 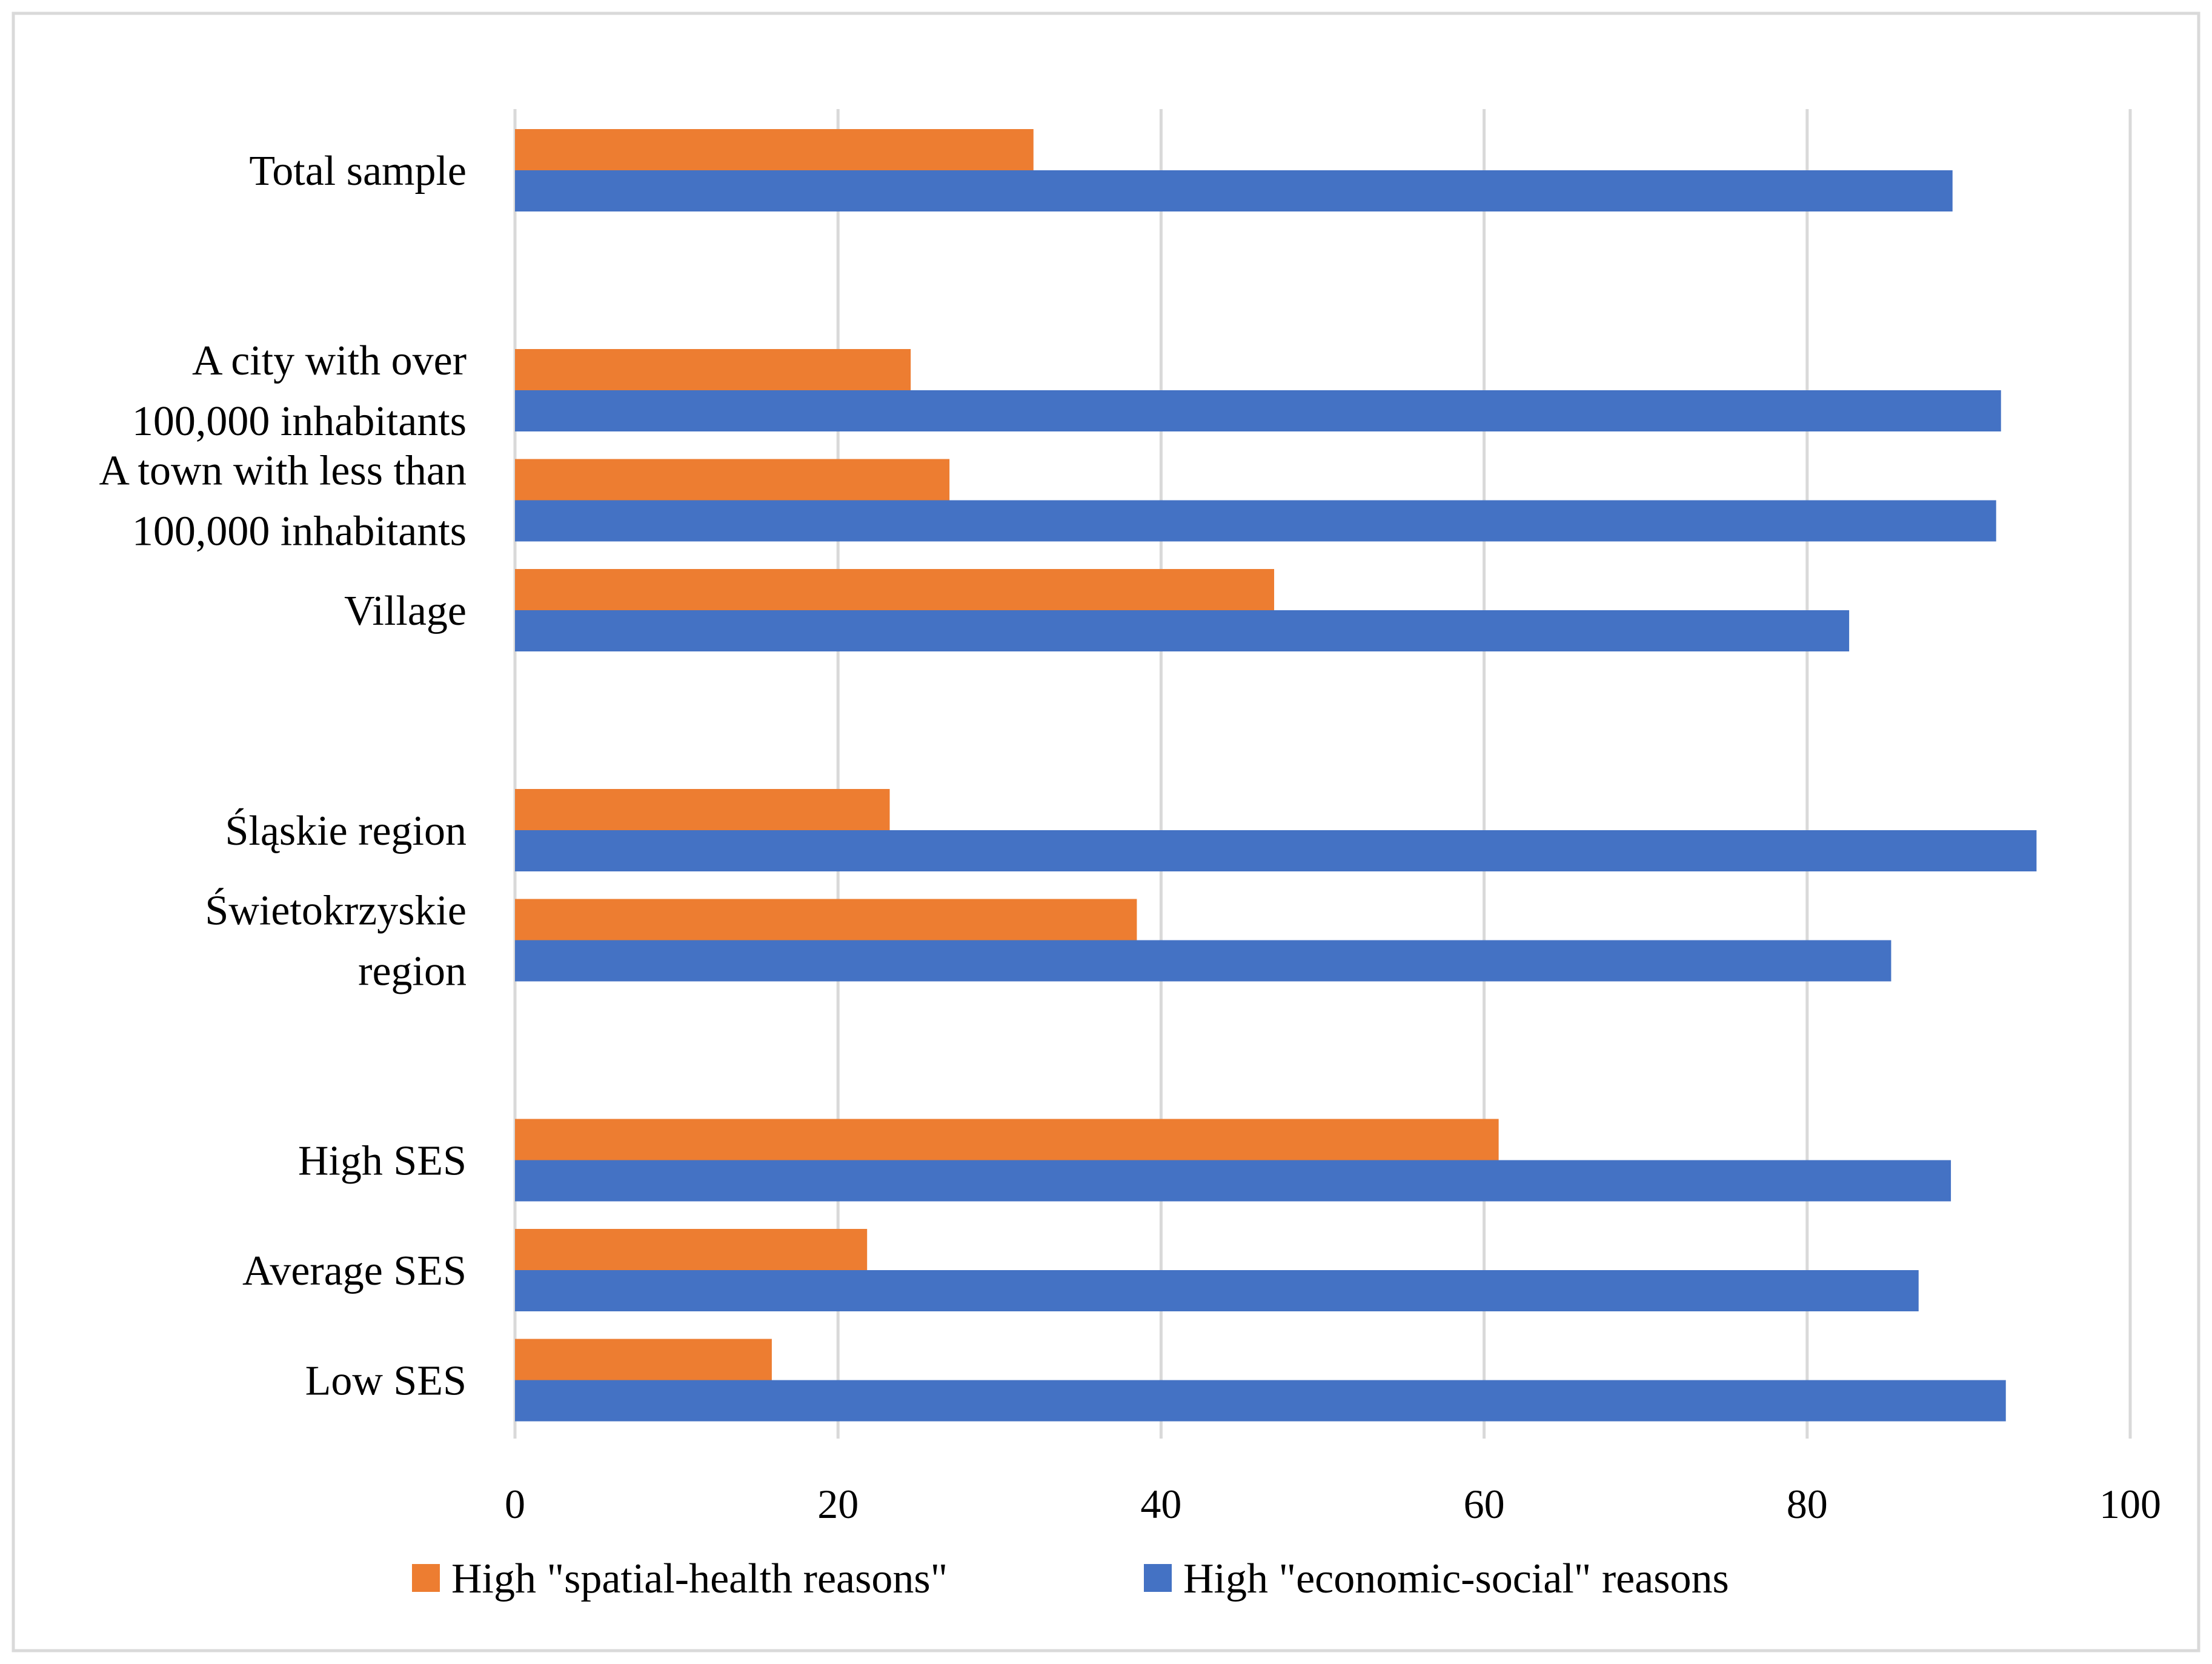 I want to click on category-label: Total sample, so click(x=358, y=171).